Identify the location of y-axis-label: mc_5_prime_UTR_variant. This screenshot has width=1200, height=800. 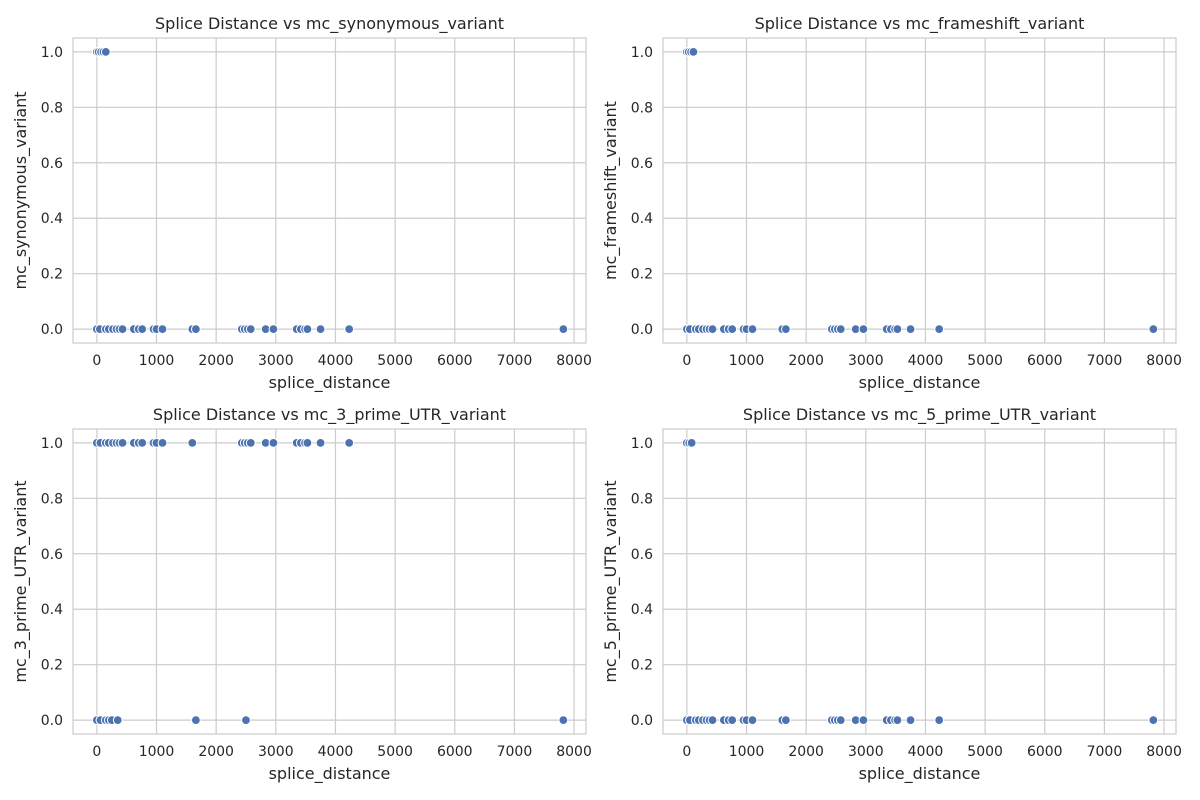
(611, 581).